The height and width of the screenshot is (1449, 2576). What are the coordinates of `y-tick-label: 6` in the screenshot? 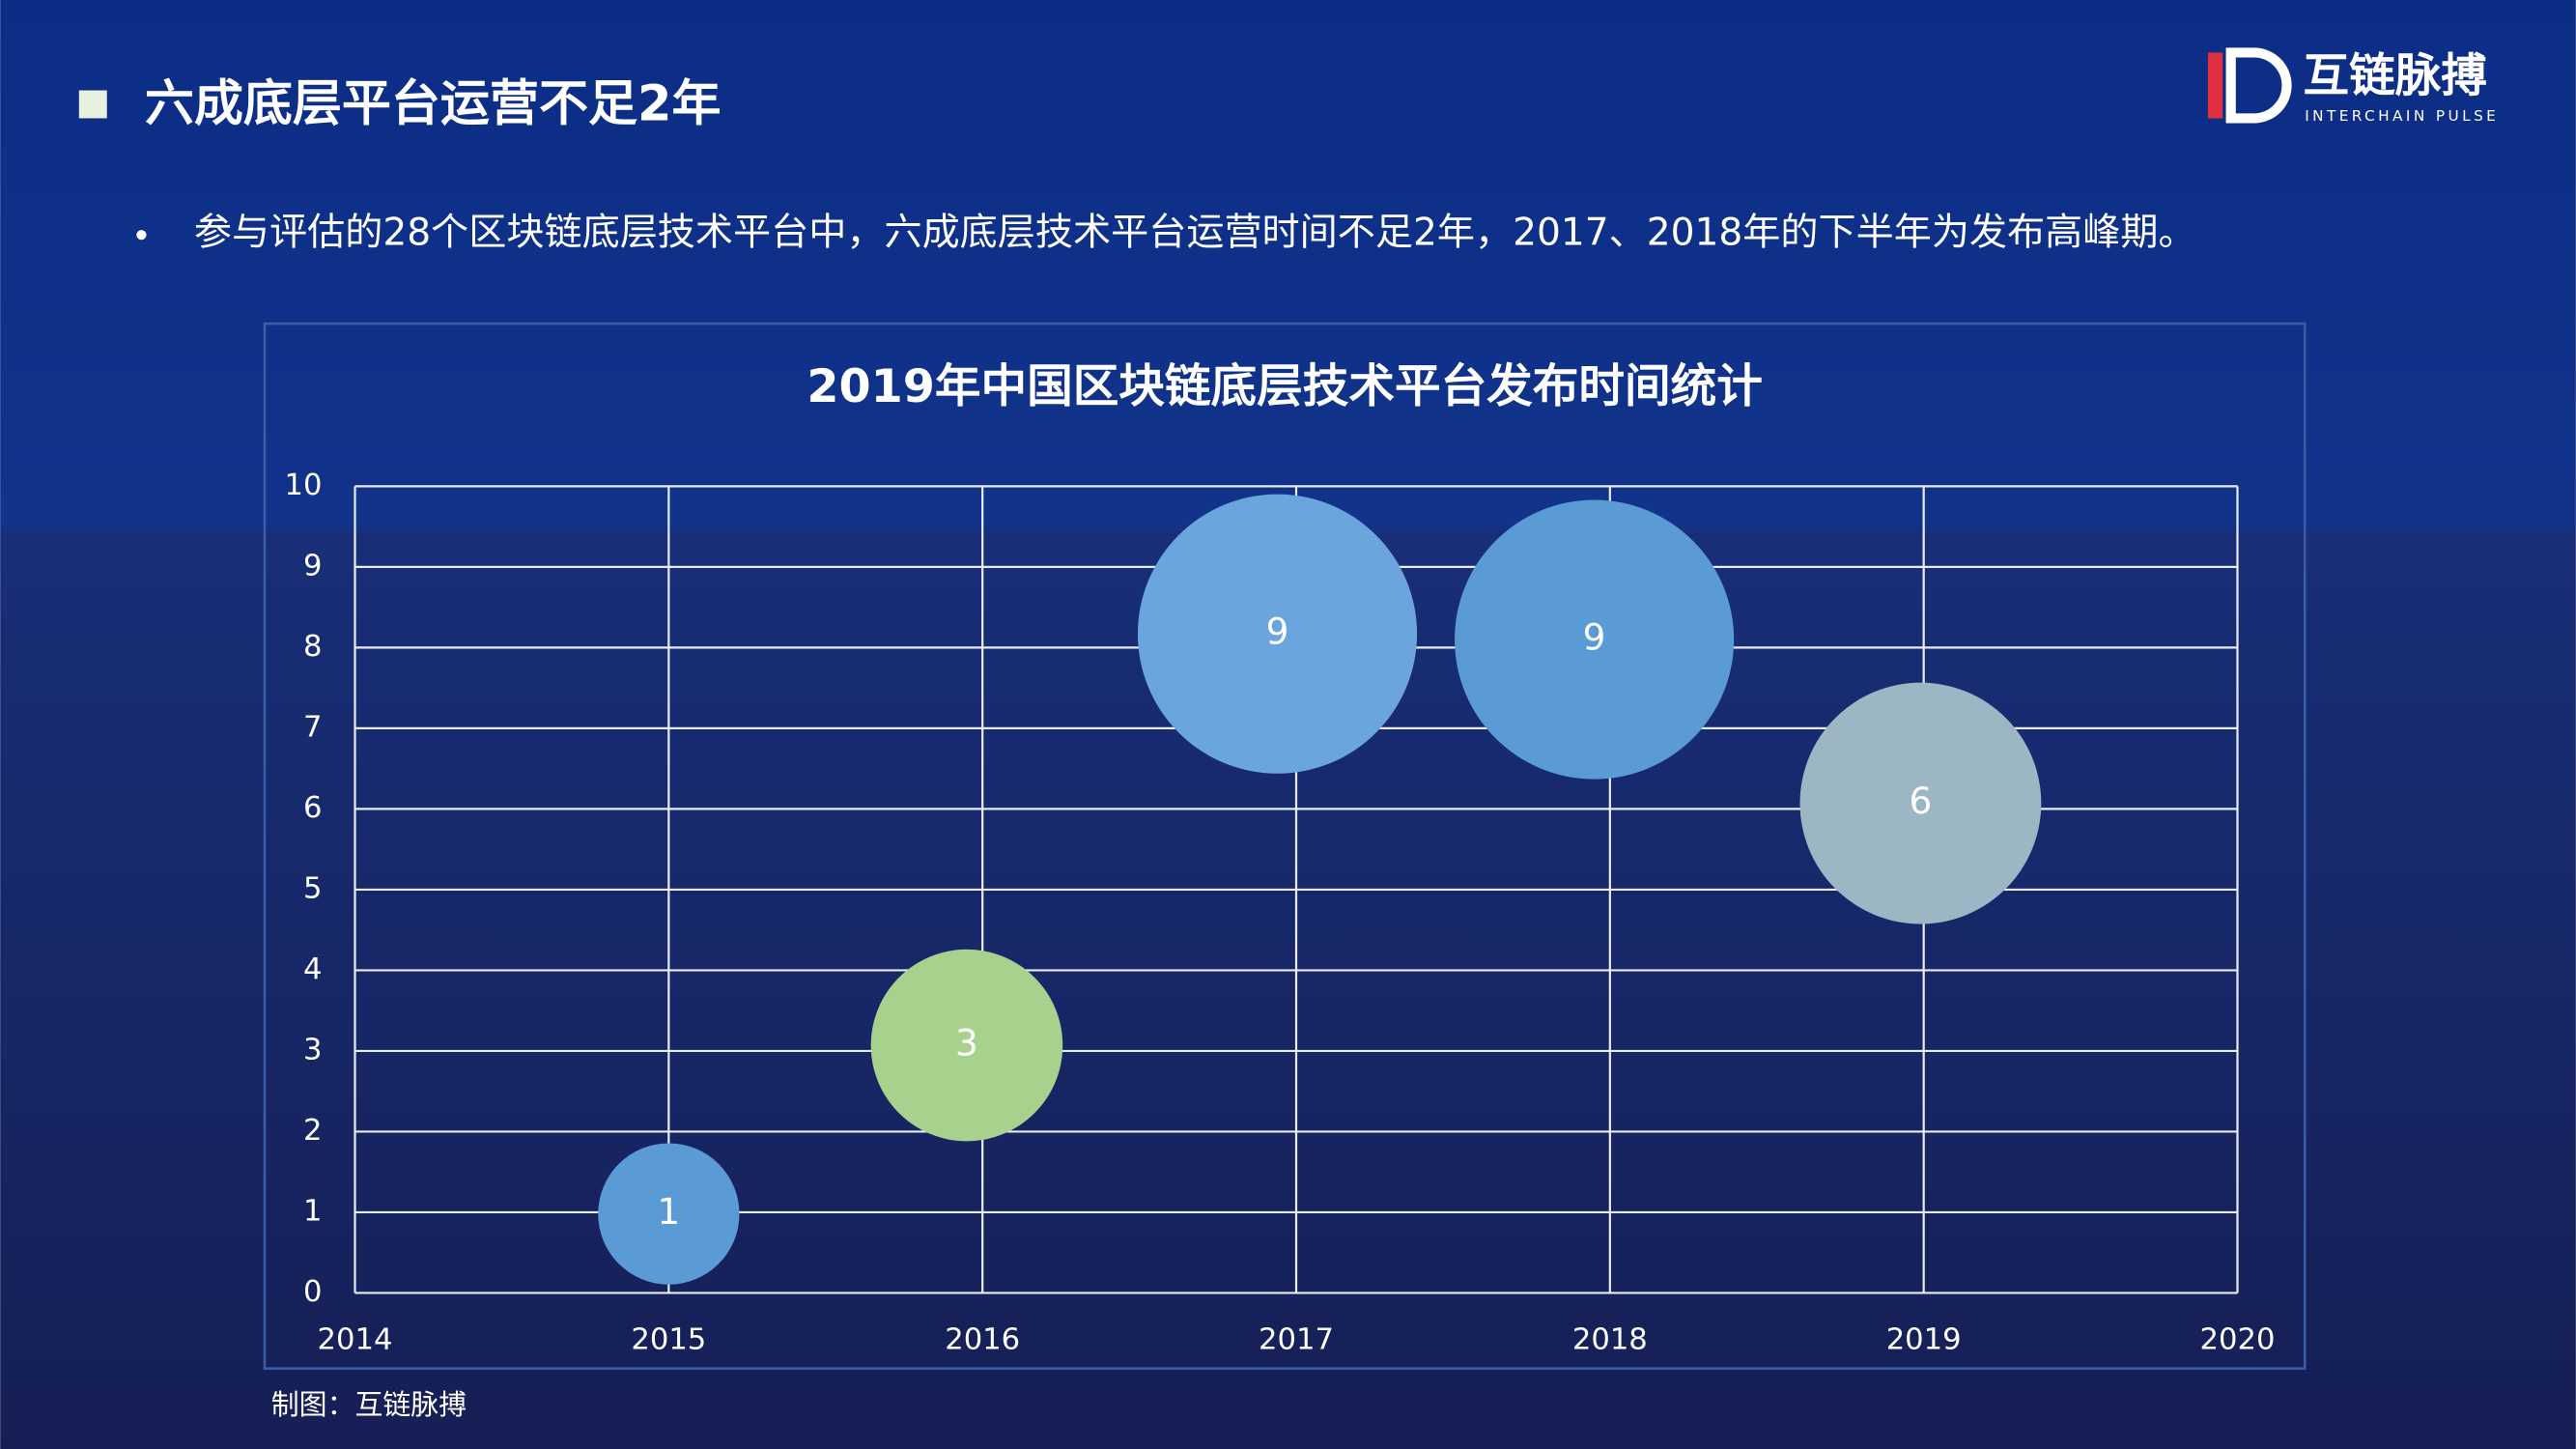 It's located at (312, 808).